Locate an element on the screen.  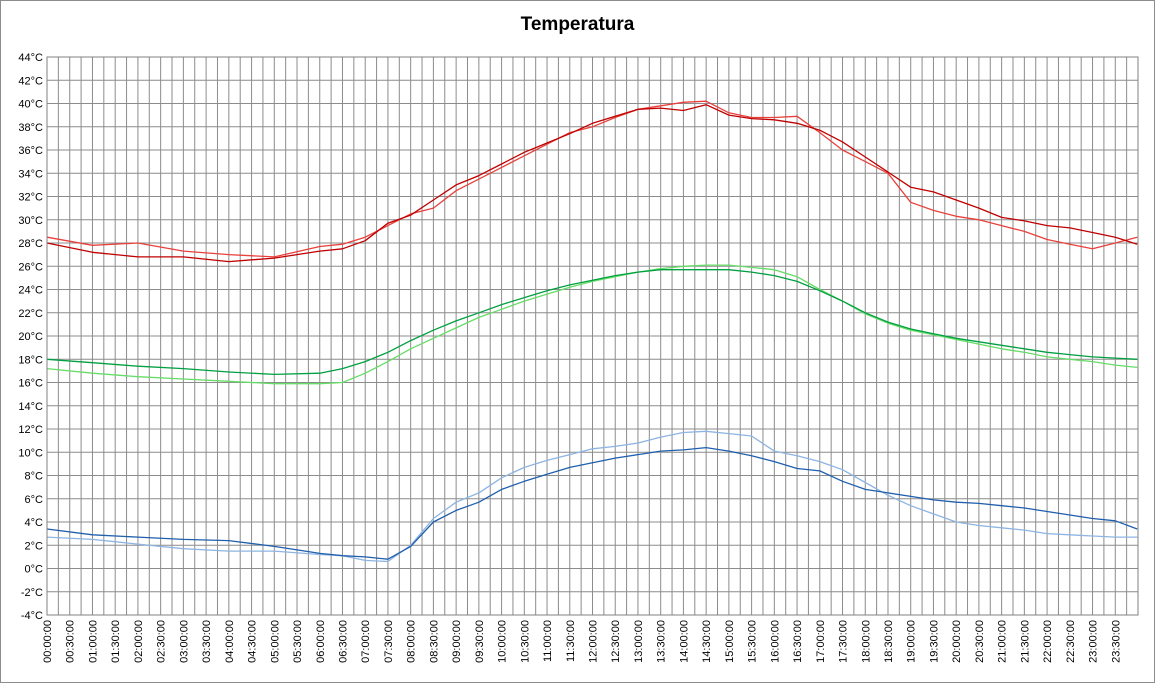
y-tick-label: 8°C is located at coordinates (34, 477).